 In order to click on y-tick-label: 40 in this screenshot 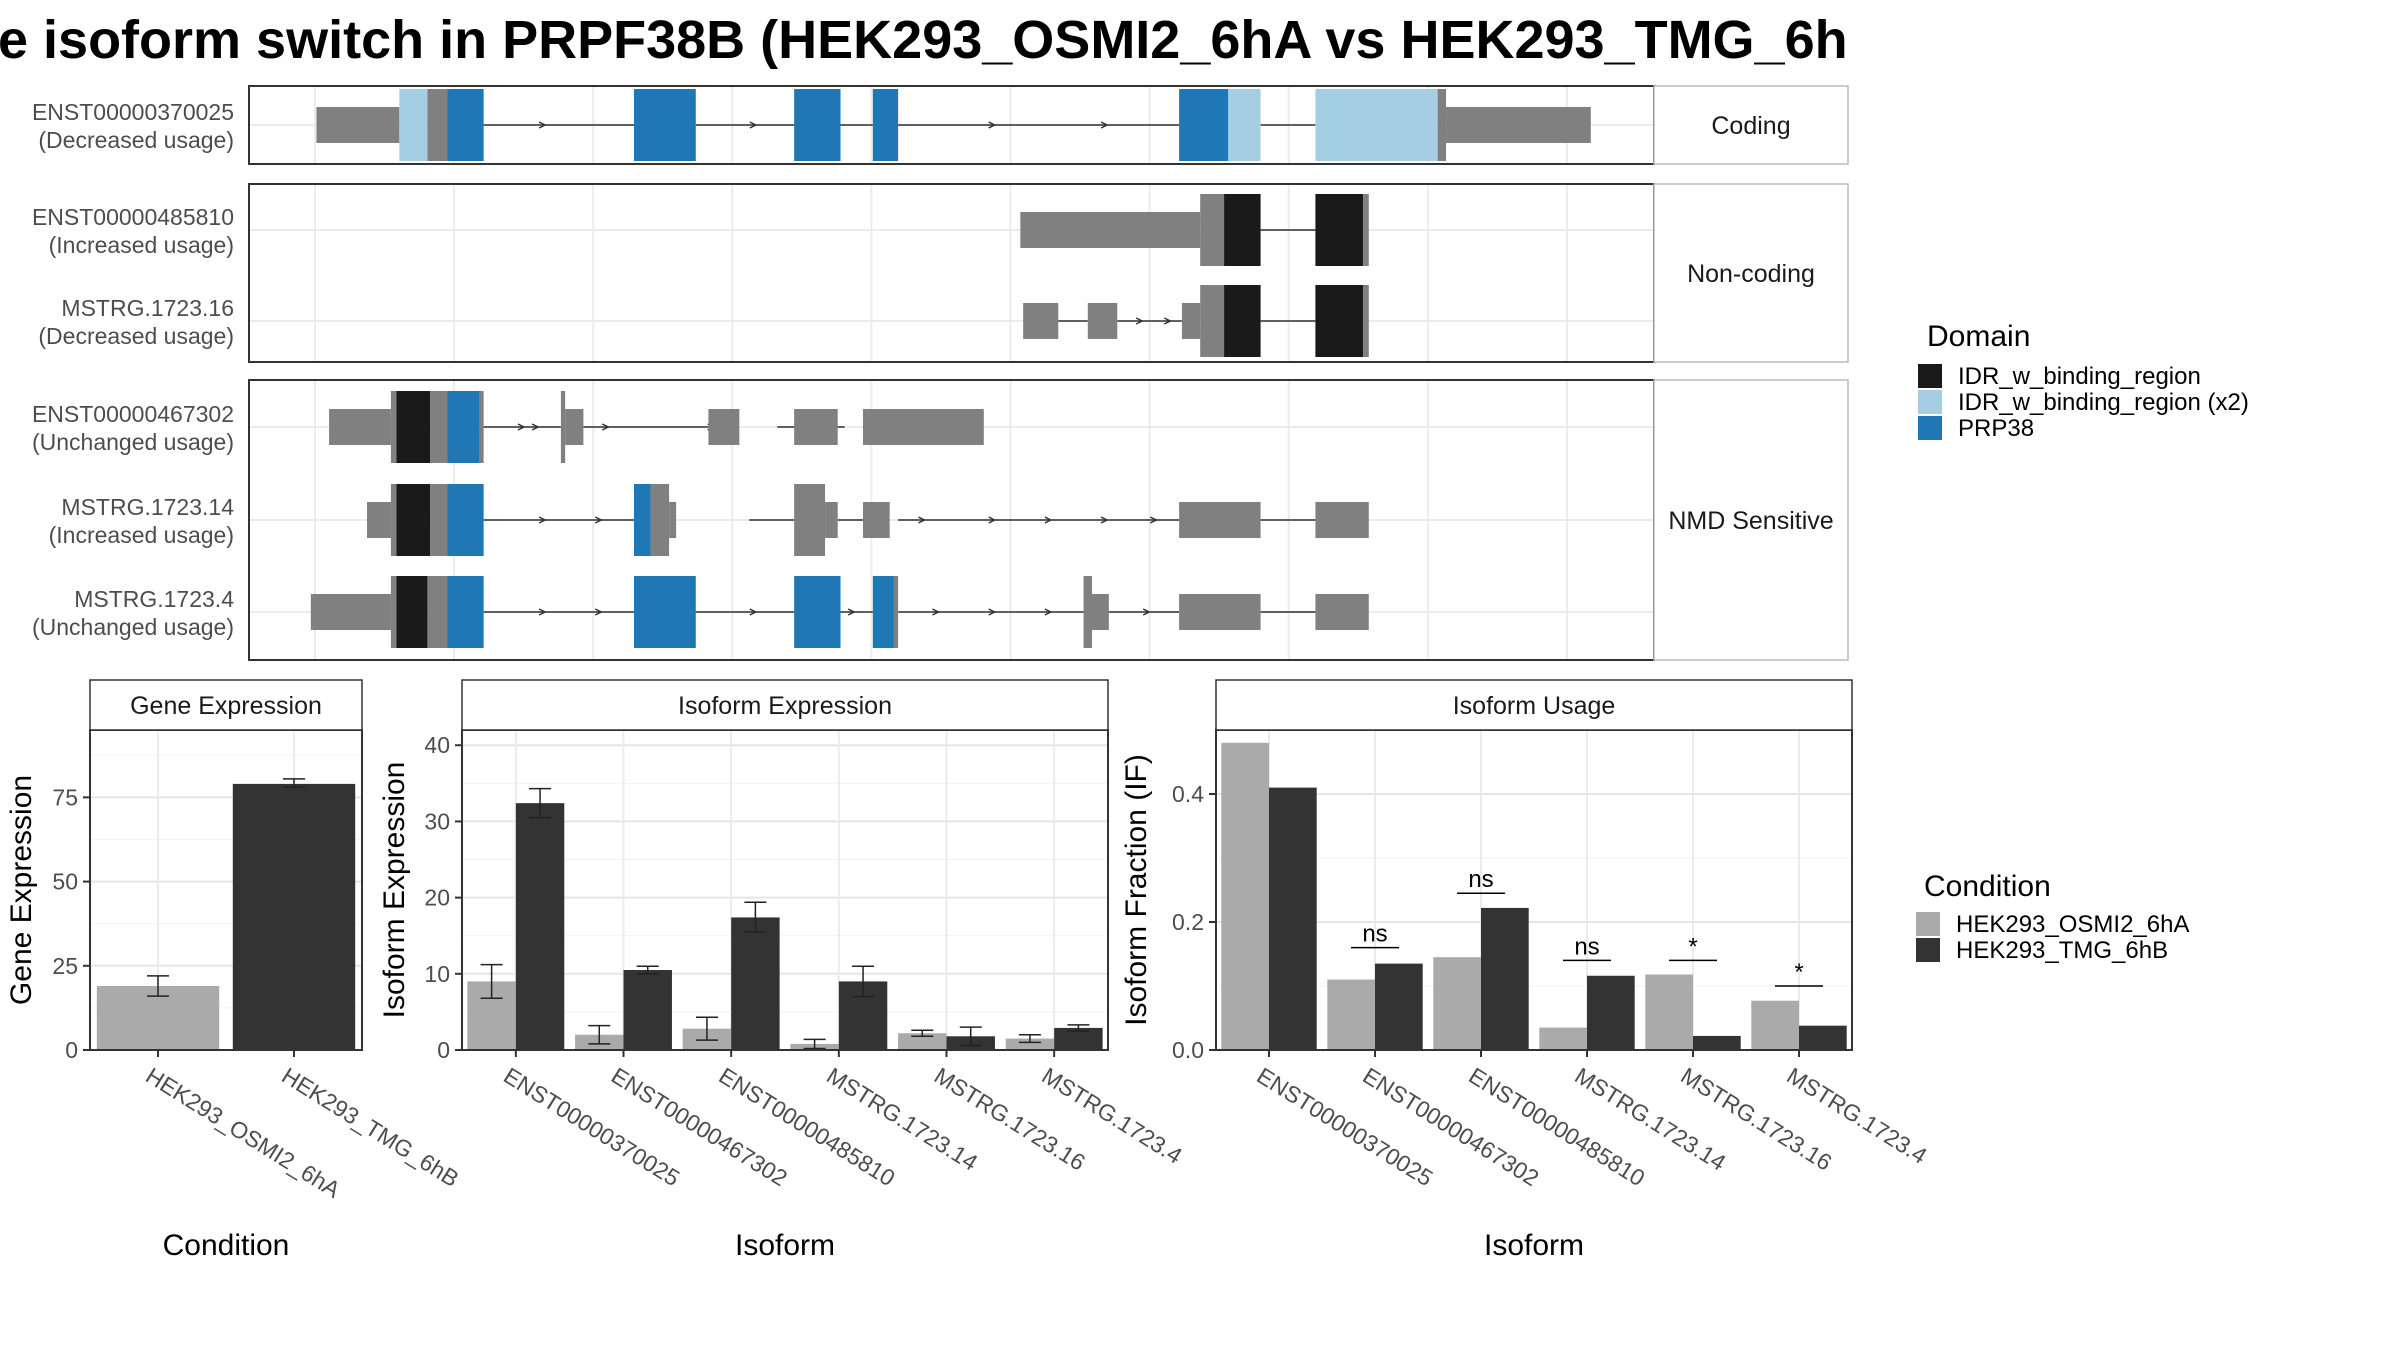, I will do `click(437, 745)`.